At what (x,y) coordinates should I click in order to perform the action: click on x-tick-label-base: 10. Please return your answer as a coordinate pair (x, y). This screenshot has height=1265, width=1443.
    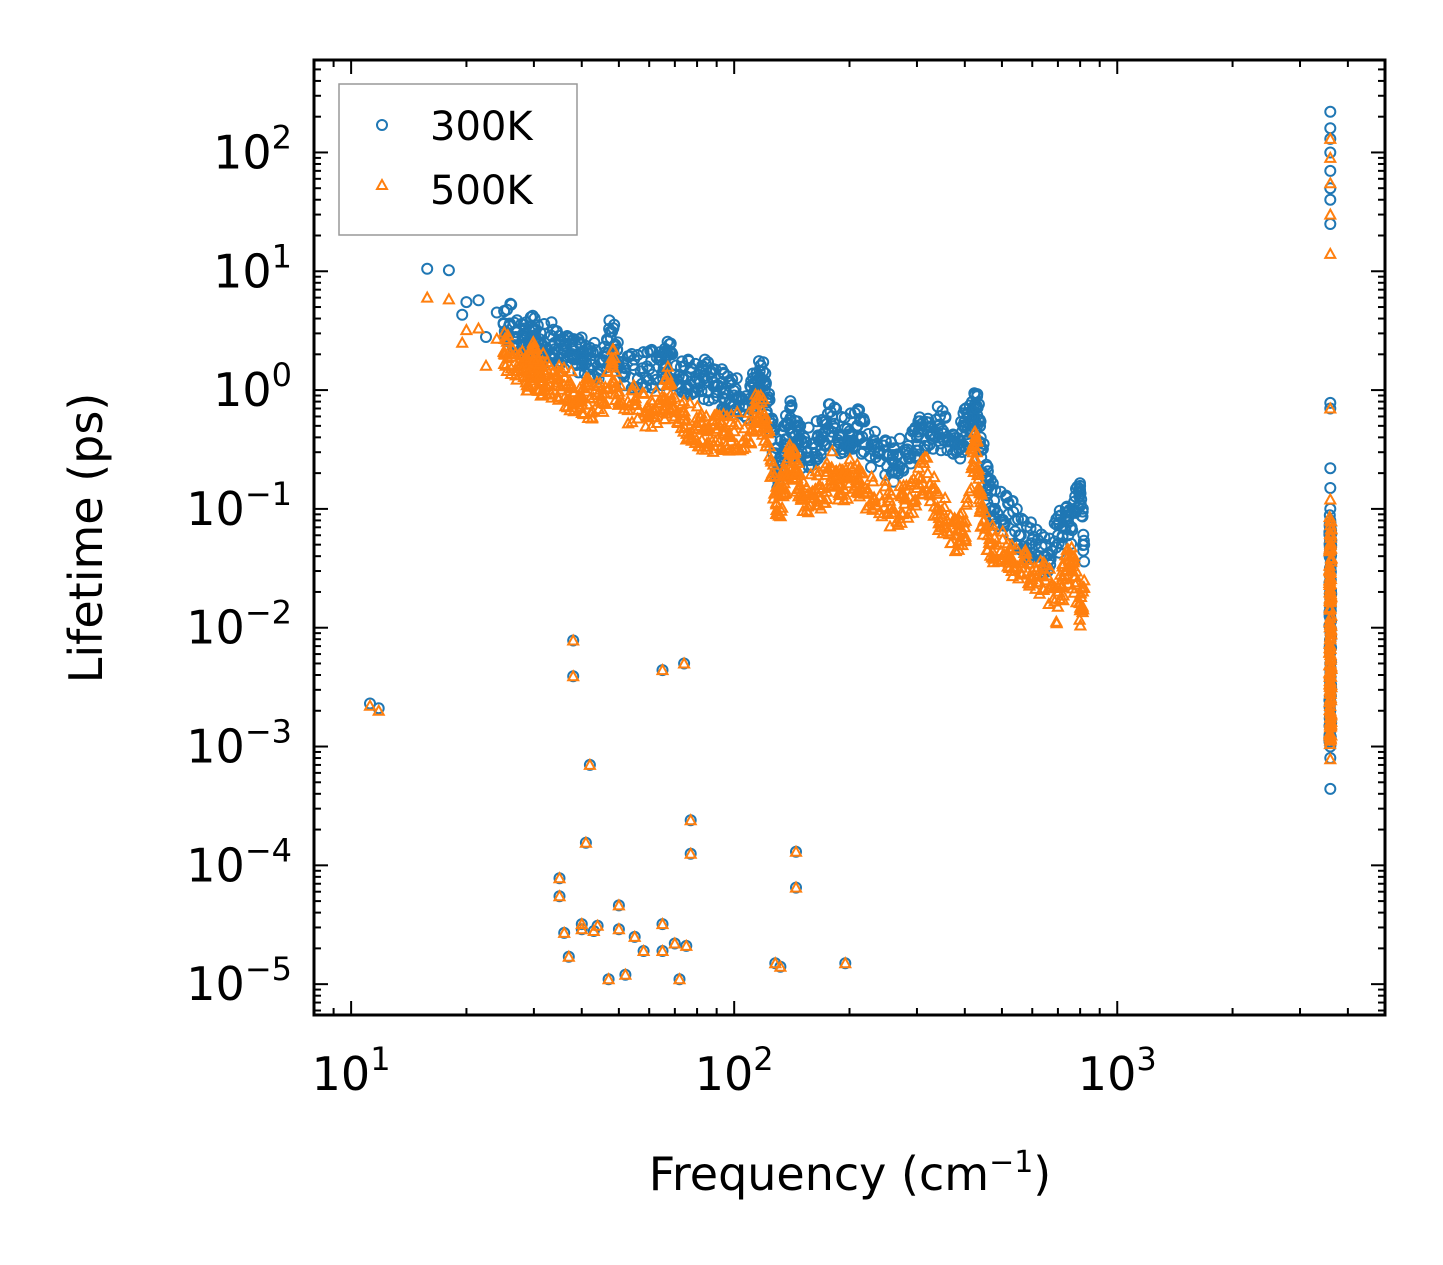
    Looking at the image, I should click on (724, 1074).